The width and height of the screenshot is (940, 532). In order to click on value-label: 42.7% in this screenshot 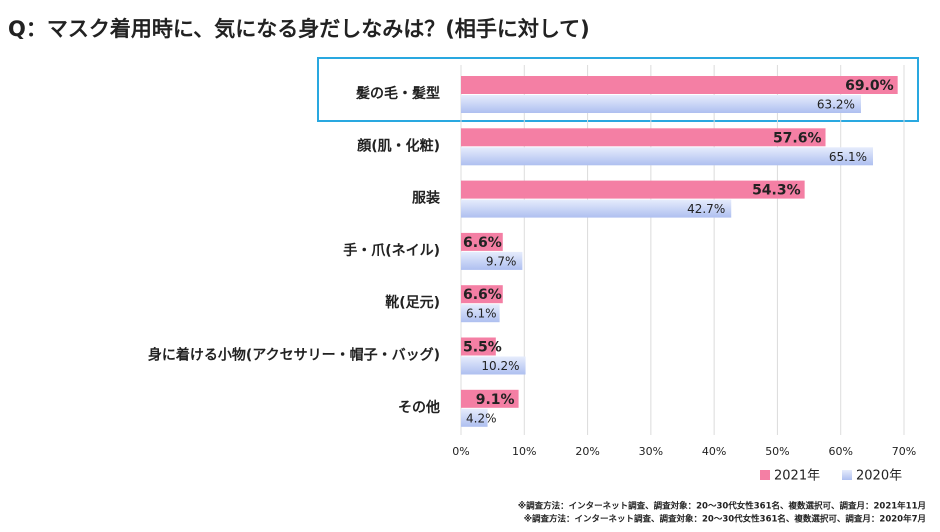, I will do `click(706, 209)`.